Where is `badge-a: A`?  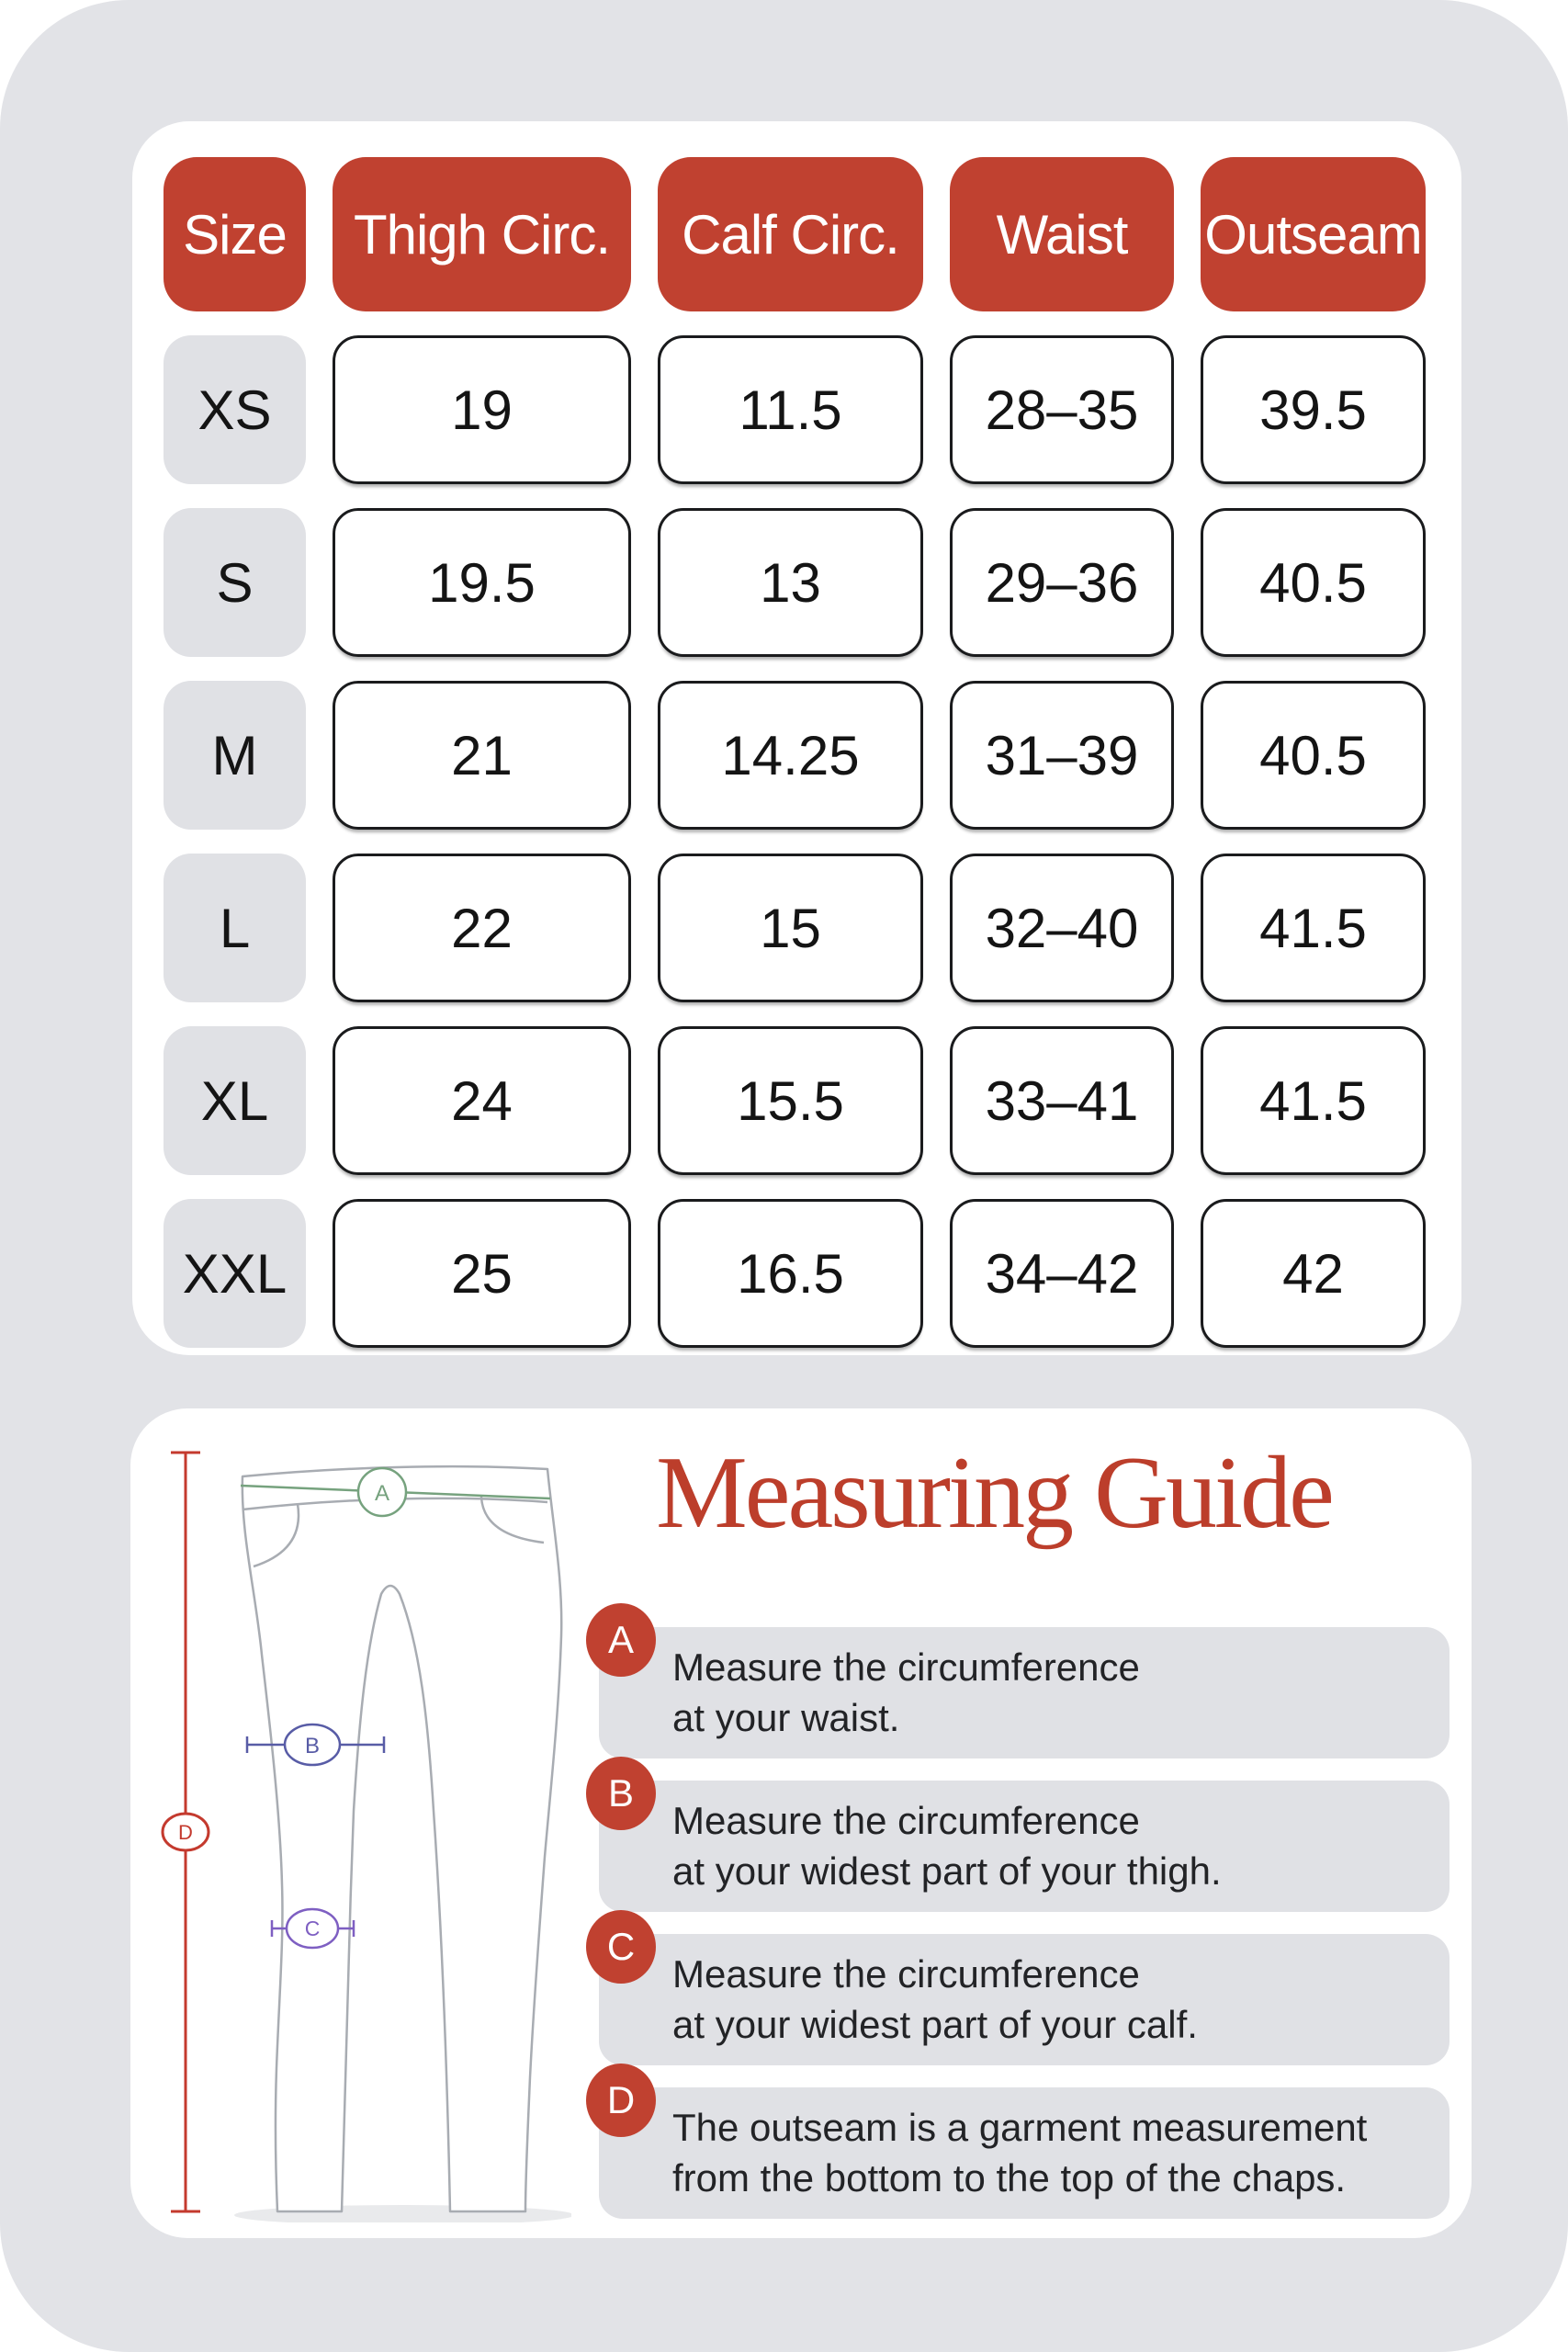 badge-a: A is located at coordinates (621, 1640).